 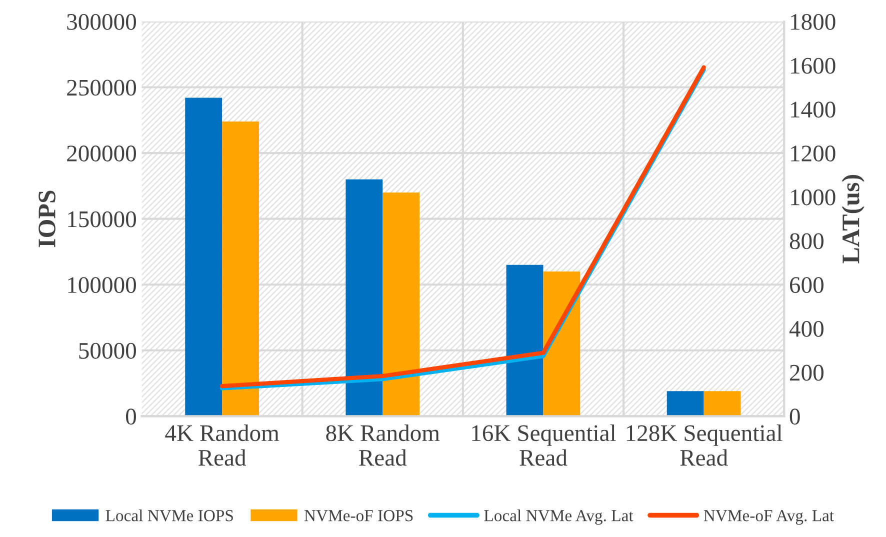 I want to click on x-tick-label: 8K Random Read, so click(x=383, y=445).